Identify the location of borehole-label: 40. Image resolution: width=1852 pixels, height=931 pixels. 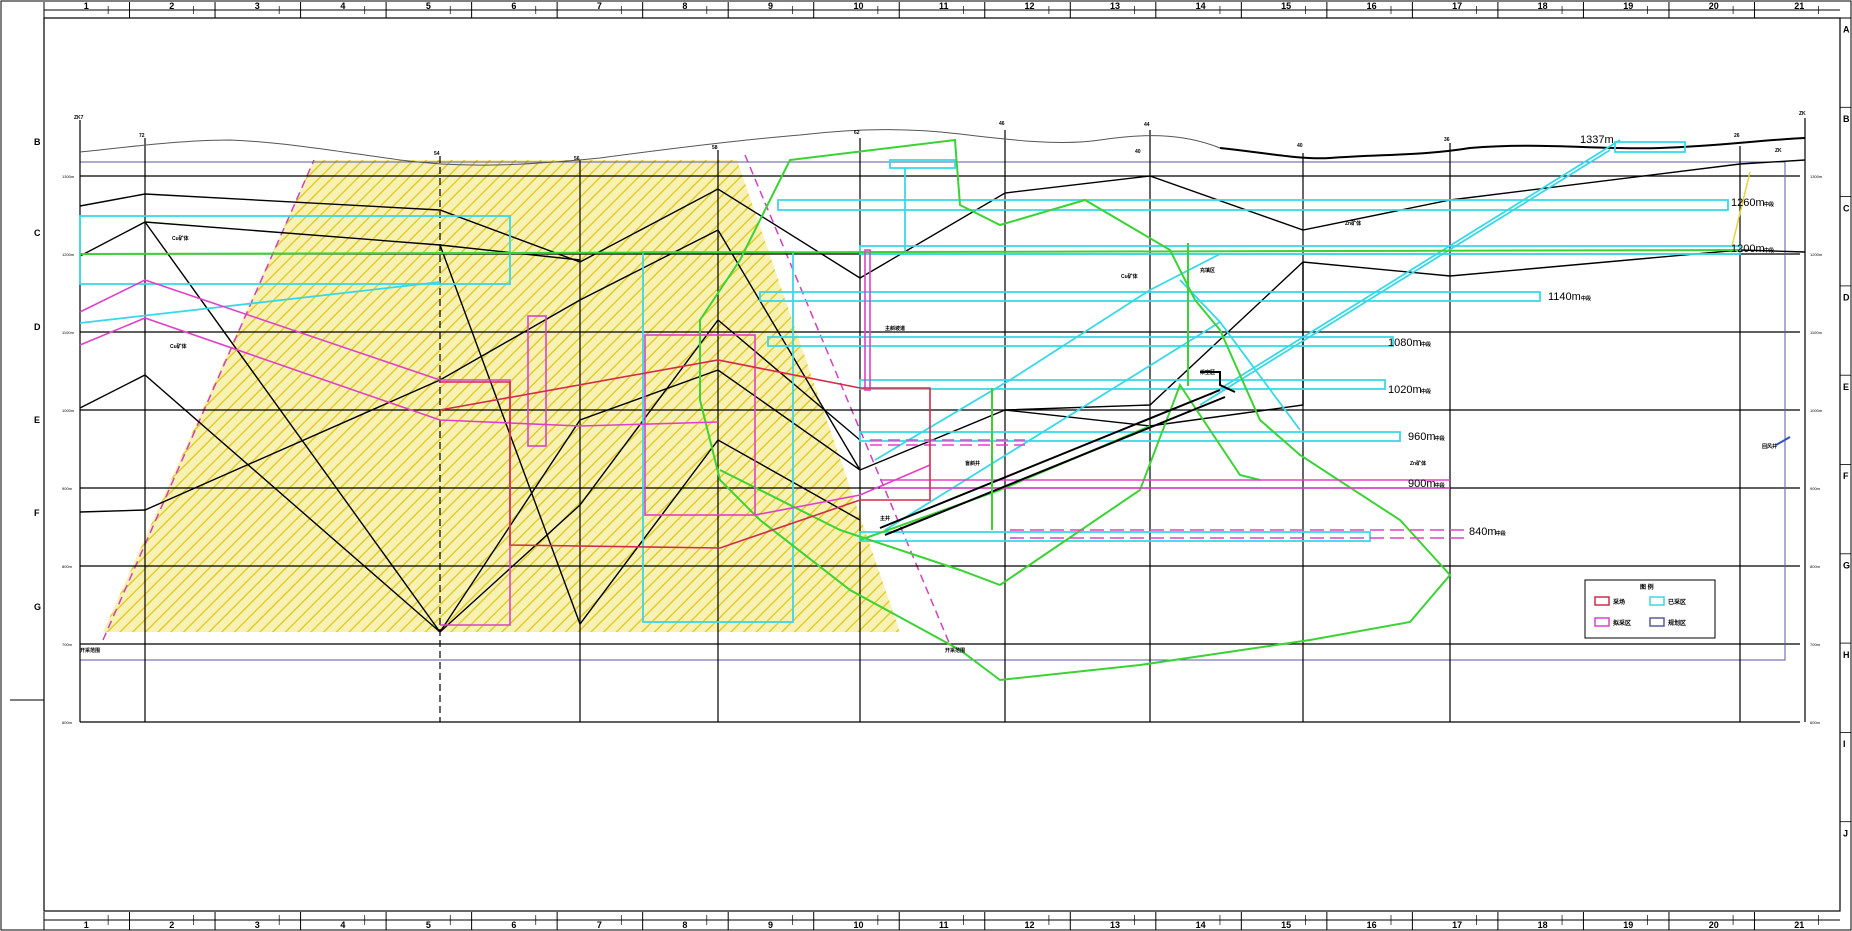
(1300, 146).